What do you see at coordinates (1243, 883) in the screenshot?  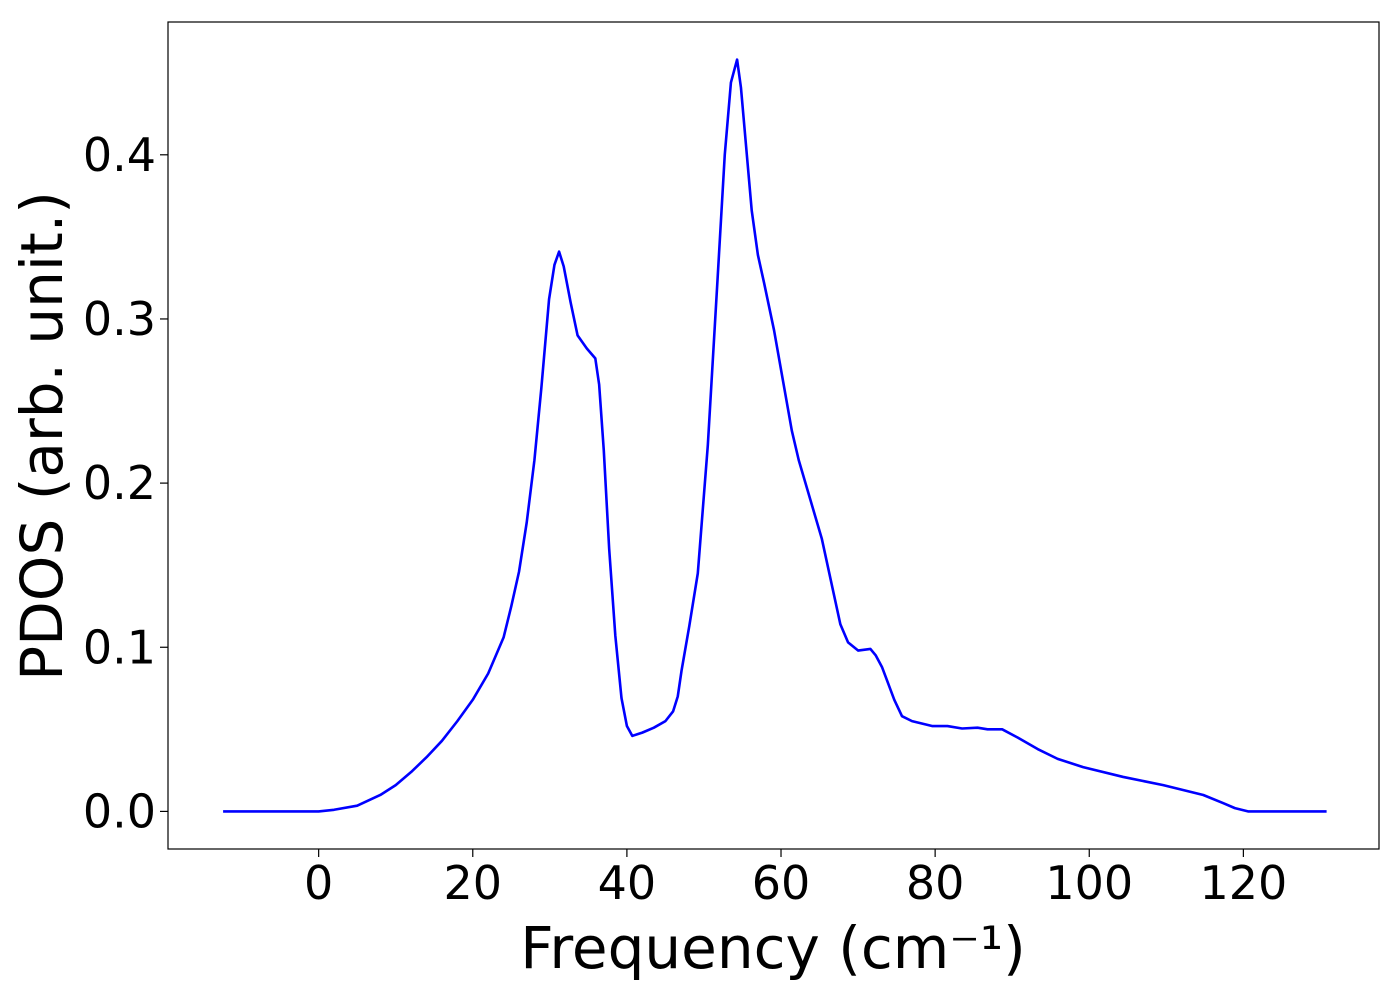 I see `x-tick-label: 120` at bounding box center [1243, 883].